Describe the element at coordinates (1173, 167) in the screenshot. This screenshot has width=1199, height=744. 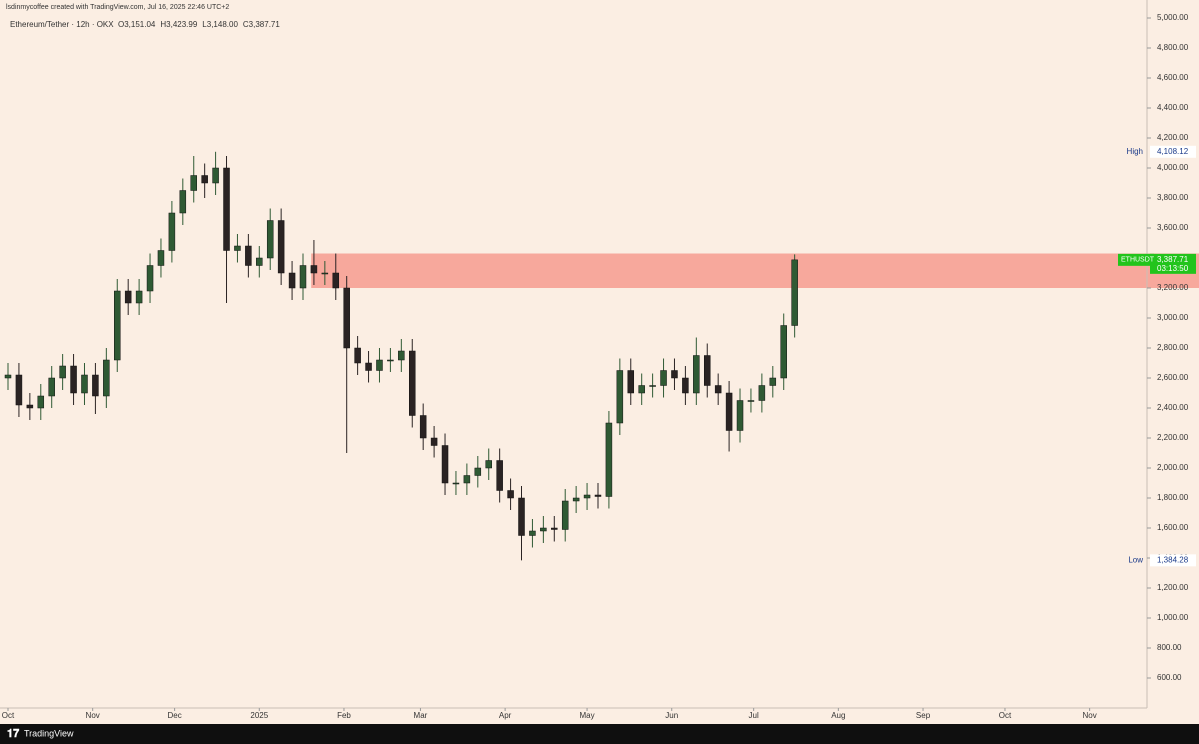
I see `y-tick-label: 4,000.00` at that location.